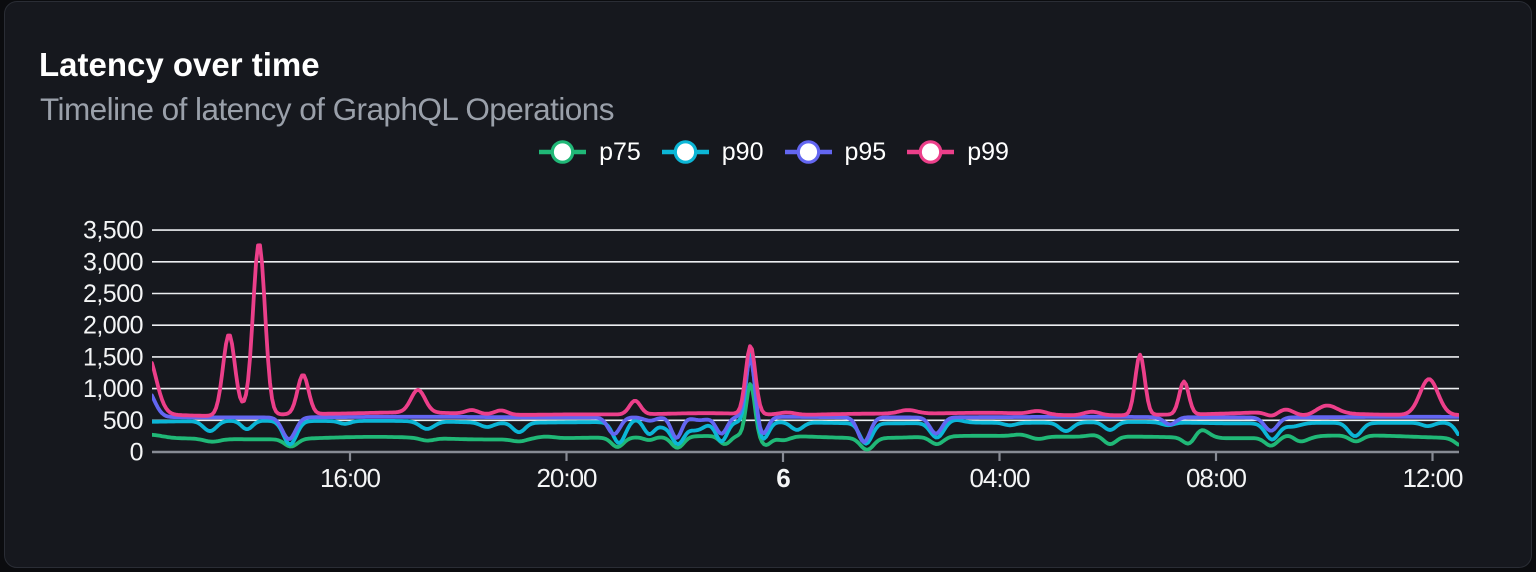 The height and width of the screenshot is (572, 1536). I want to click on svg-text: 16:00, so click(350, 478).